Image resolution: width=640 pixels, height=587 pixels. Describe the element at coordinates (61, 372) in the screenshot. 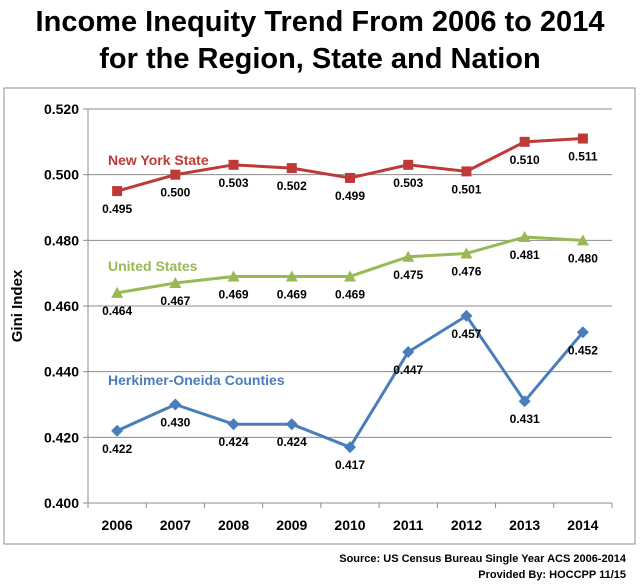

I see `y-tick-label: 0.440` at that location.